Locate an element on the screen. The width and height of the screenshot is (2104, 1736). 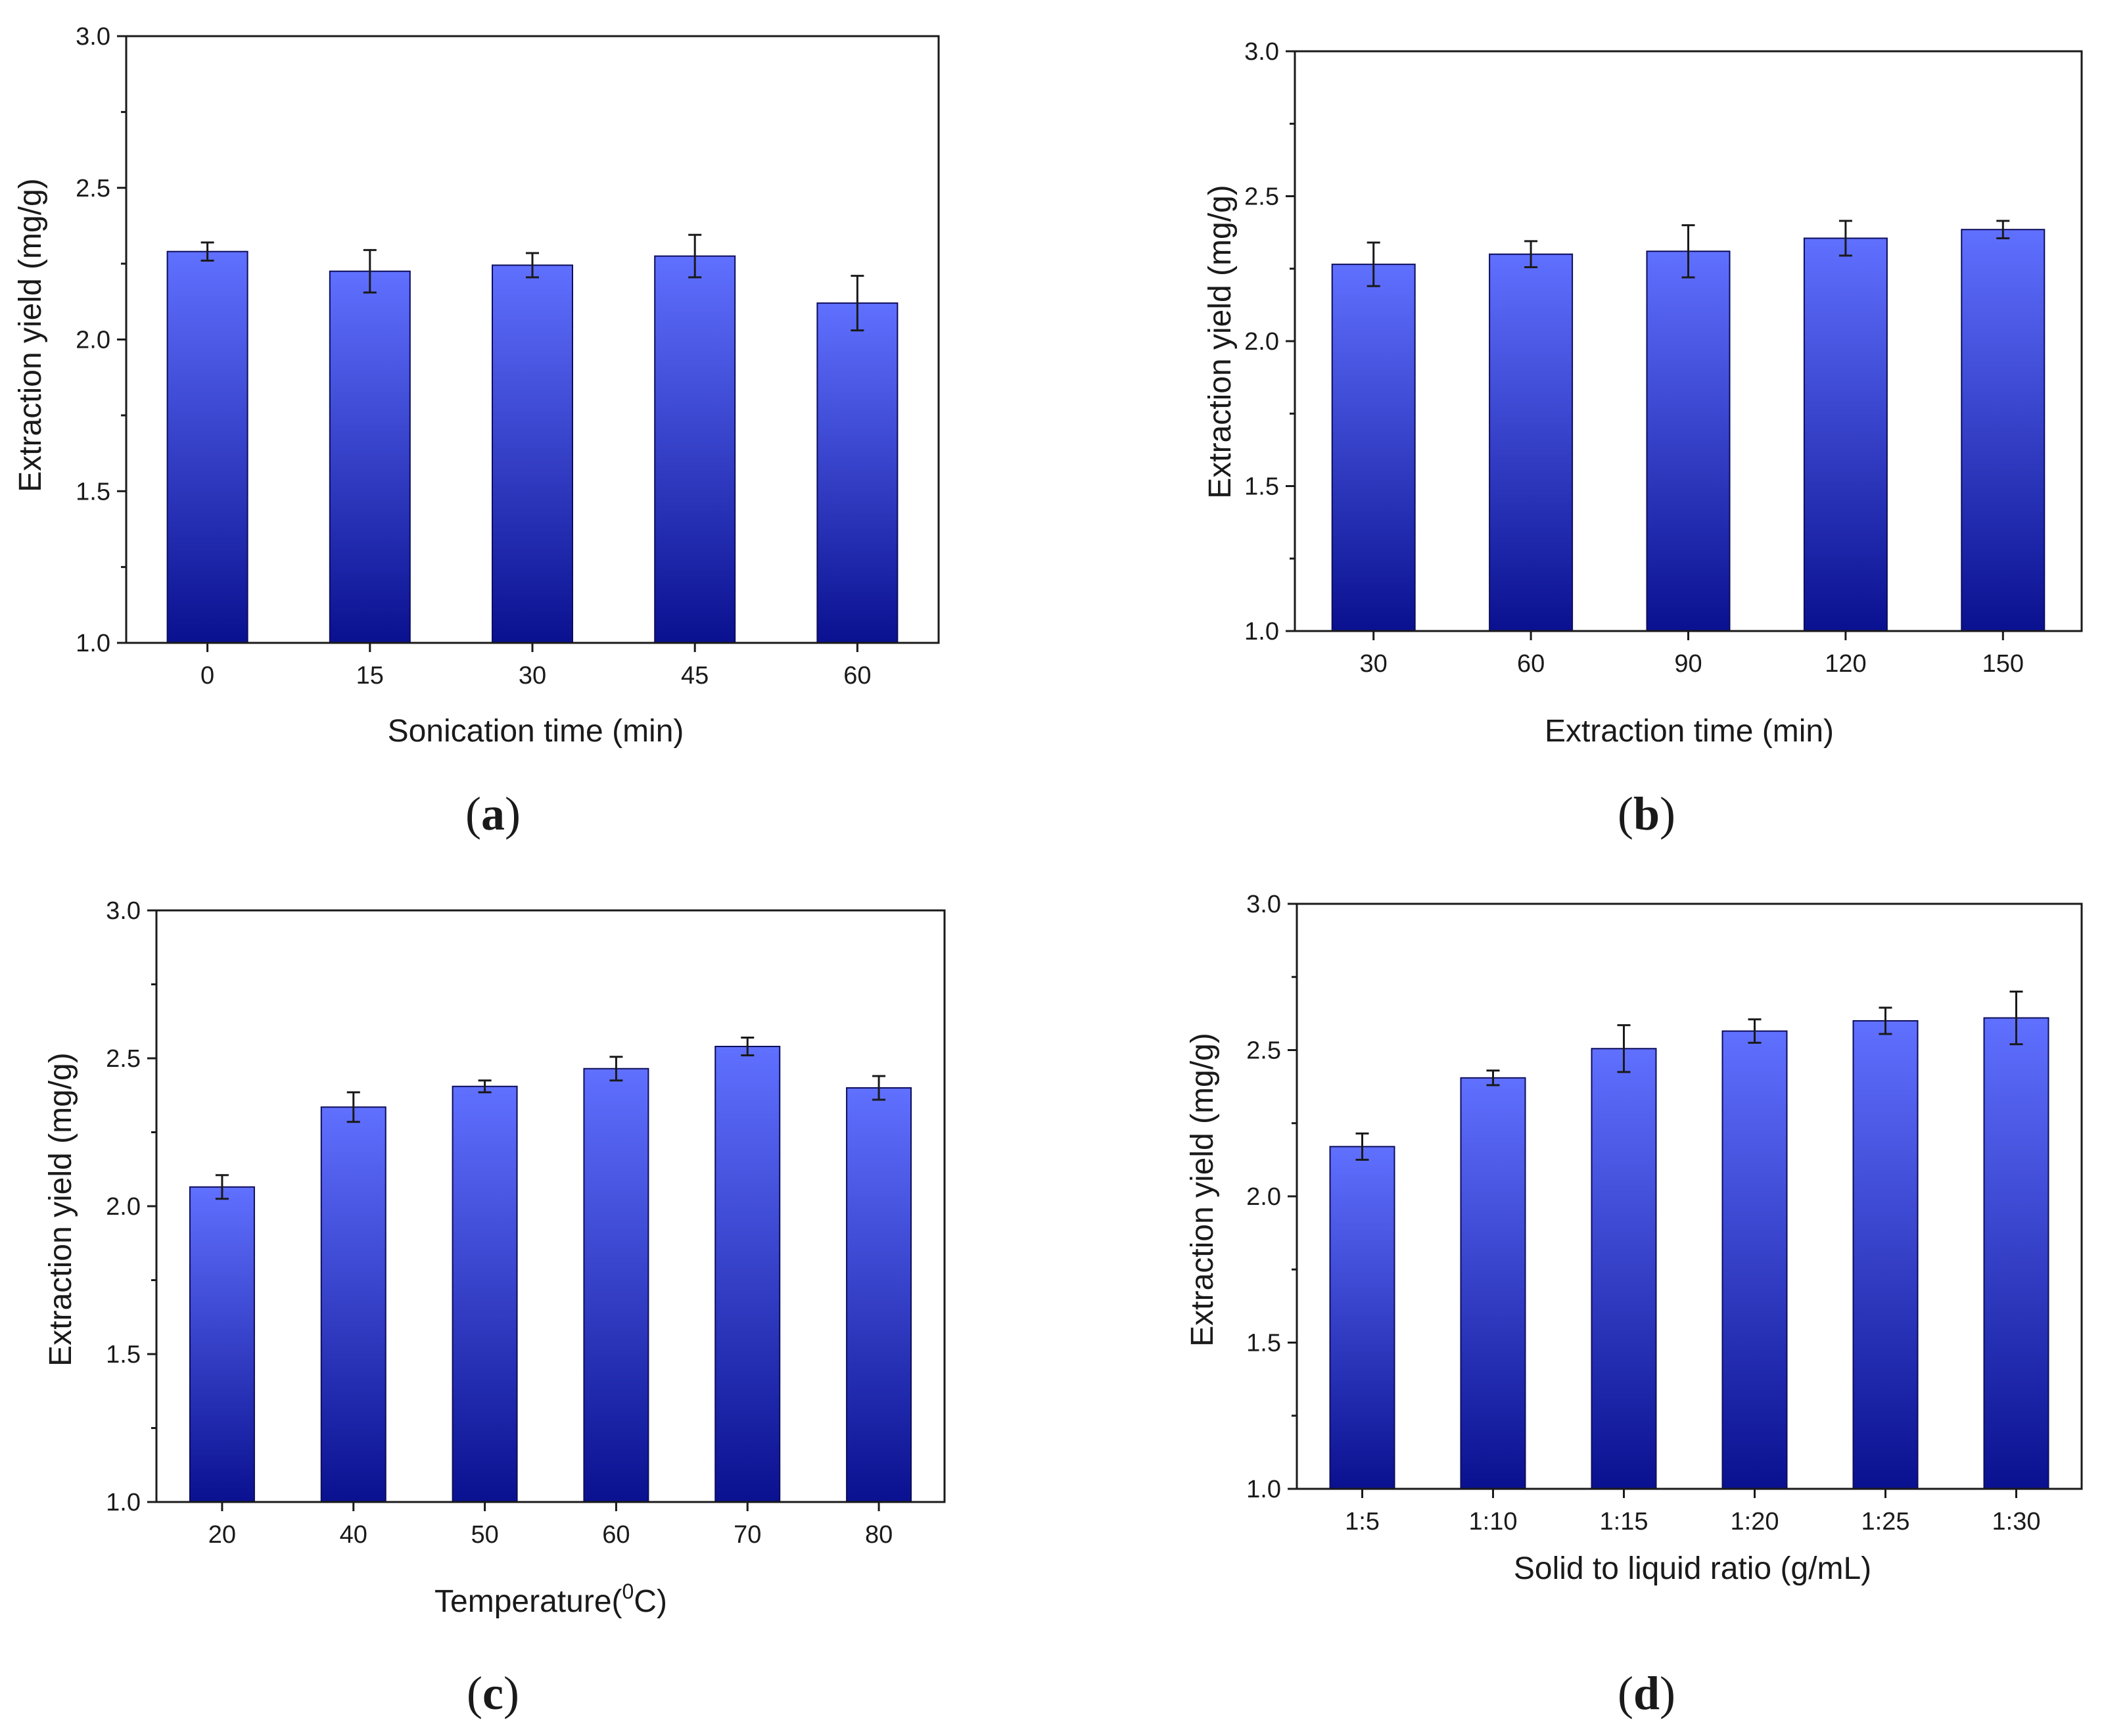
x-tick-label-a-1: 15 is located at coordinates (370, 676).